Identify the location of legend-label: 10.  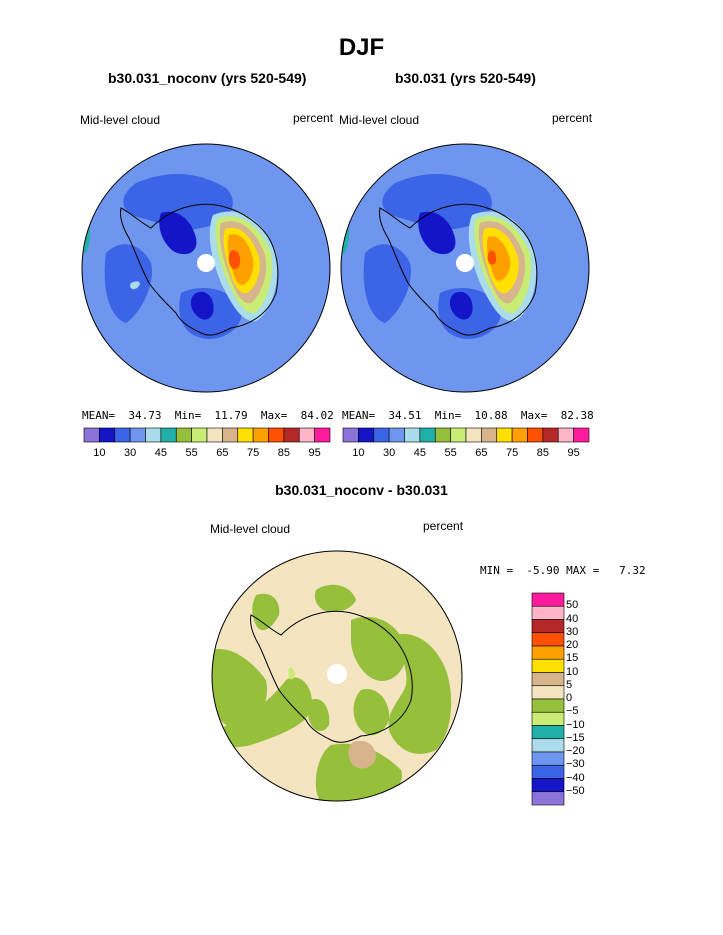
(572, 671).